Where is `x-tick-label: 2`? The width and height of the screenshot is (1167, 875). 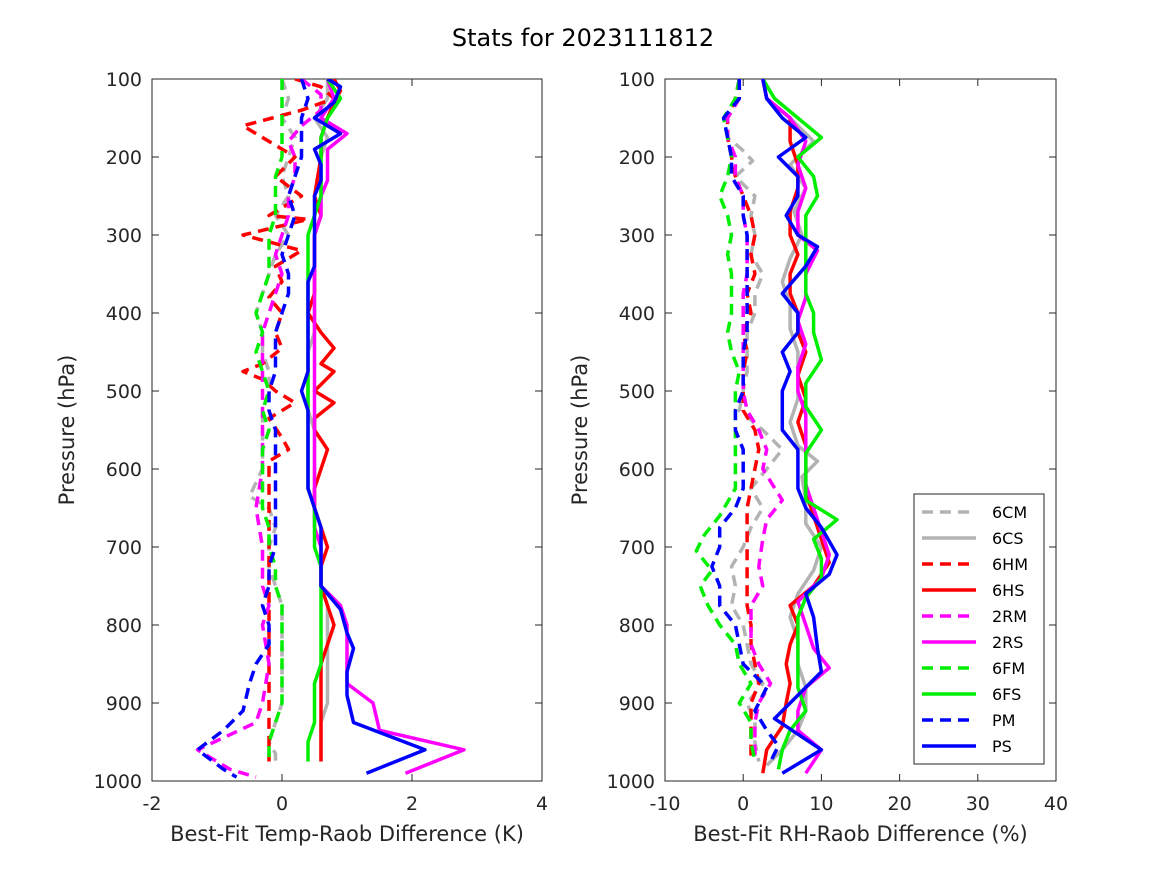
x-tick-label: 2 is located at coordinates (412, 804).